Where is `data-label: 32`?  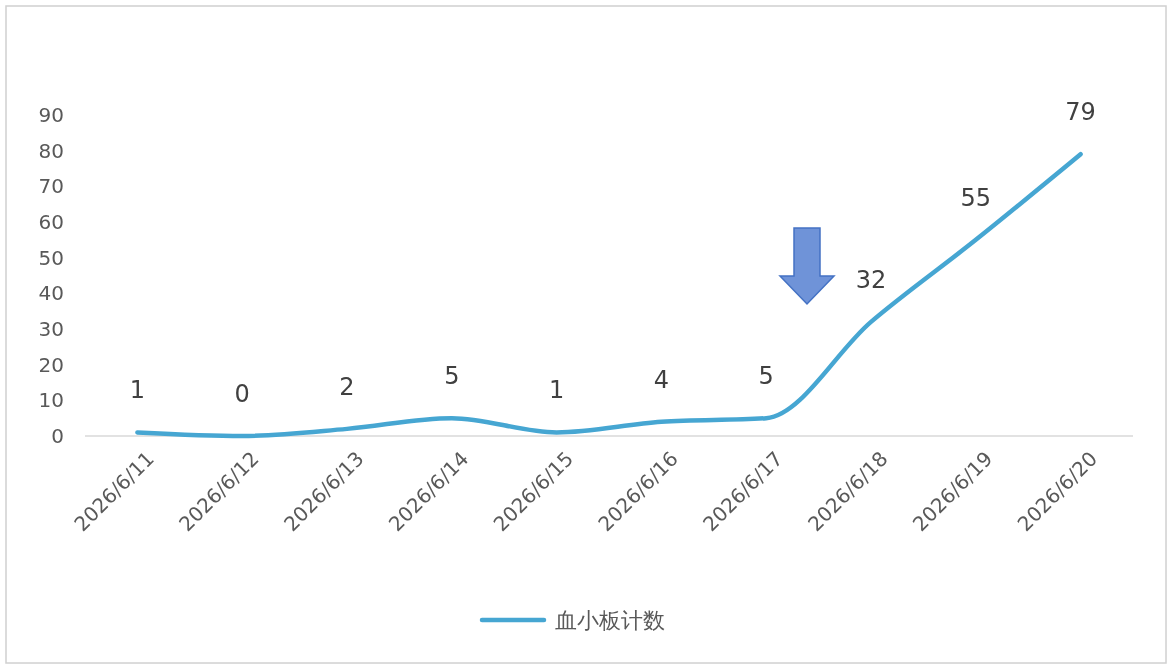 data-label: 32 is located at coordinates (871, 279).